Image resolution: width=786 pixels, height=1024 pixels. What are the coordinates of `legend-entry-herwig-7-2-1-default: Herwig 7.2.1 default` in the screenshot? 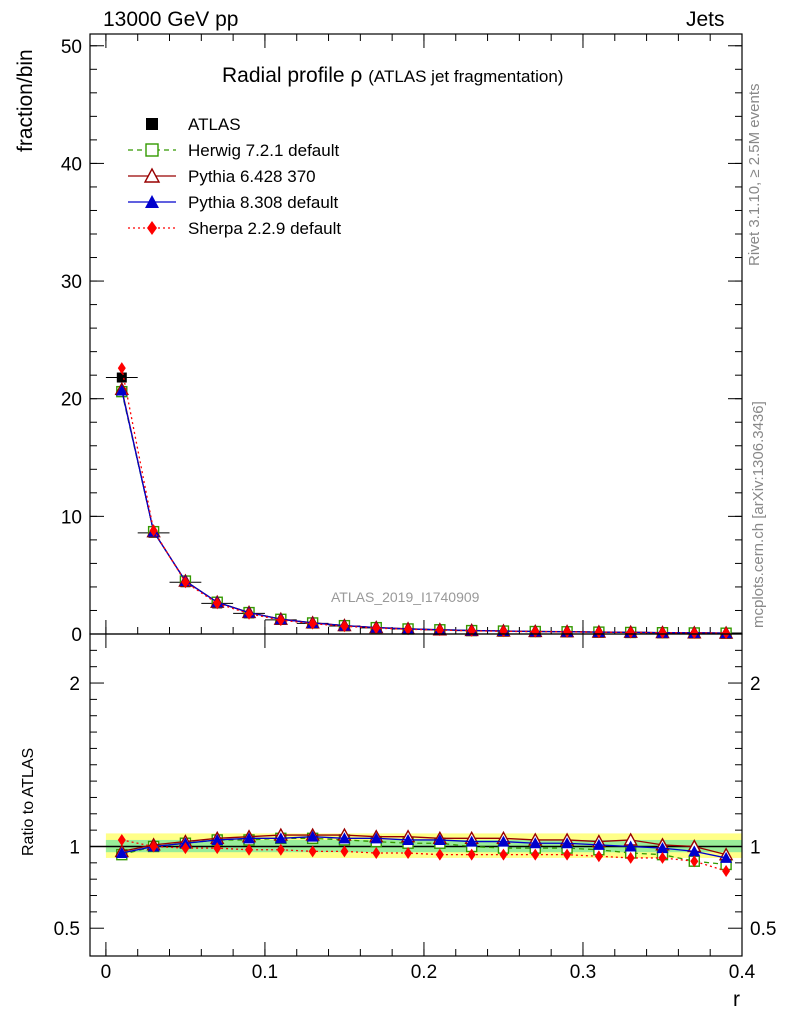 It's located at (233, 150).